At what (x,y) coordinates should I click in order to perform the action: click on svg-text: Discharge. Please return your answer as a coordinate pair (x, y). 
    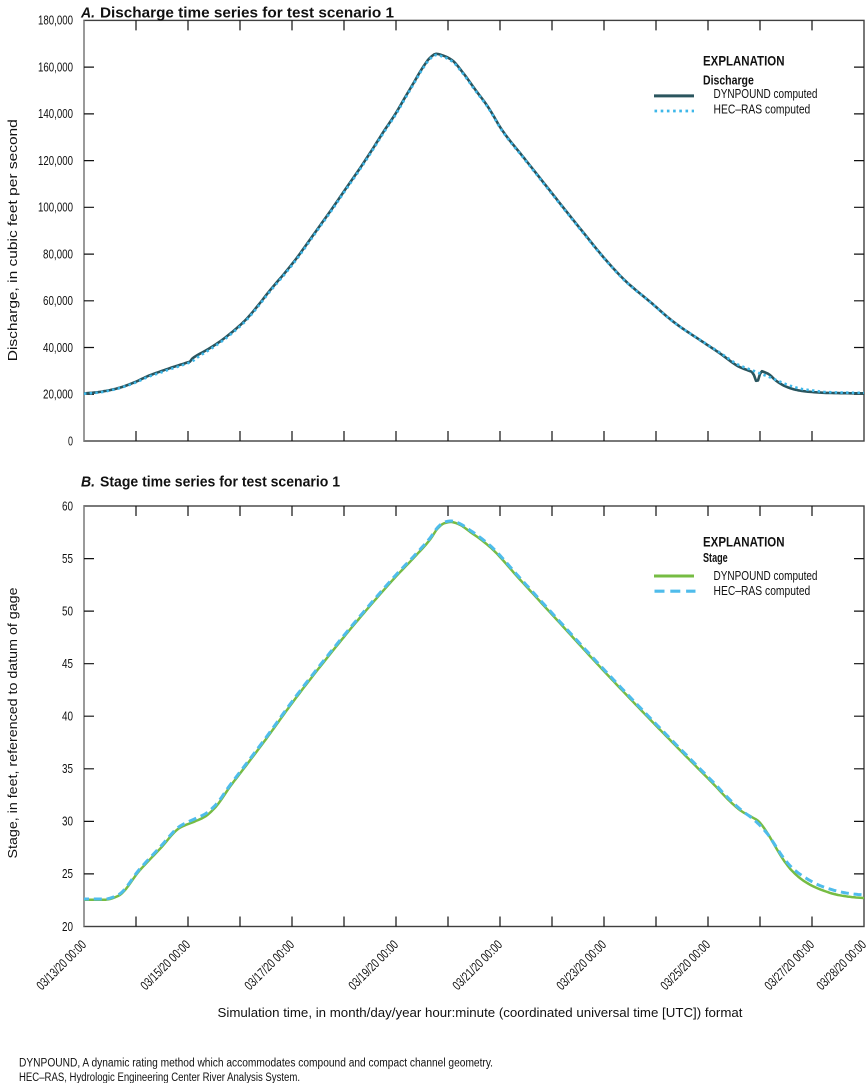
    Looking at the image, I should click on (728, 80).